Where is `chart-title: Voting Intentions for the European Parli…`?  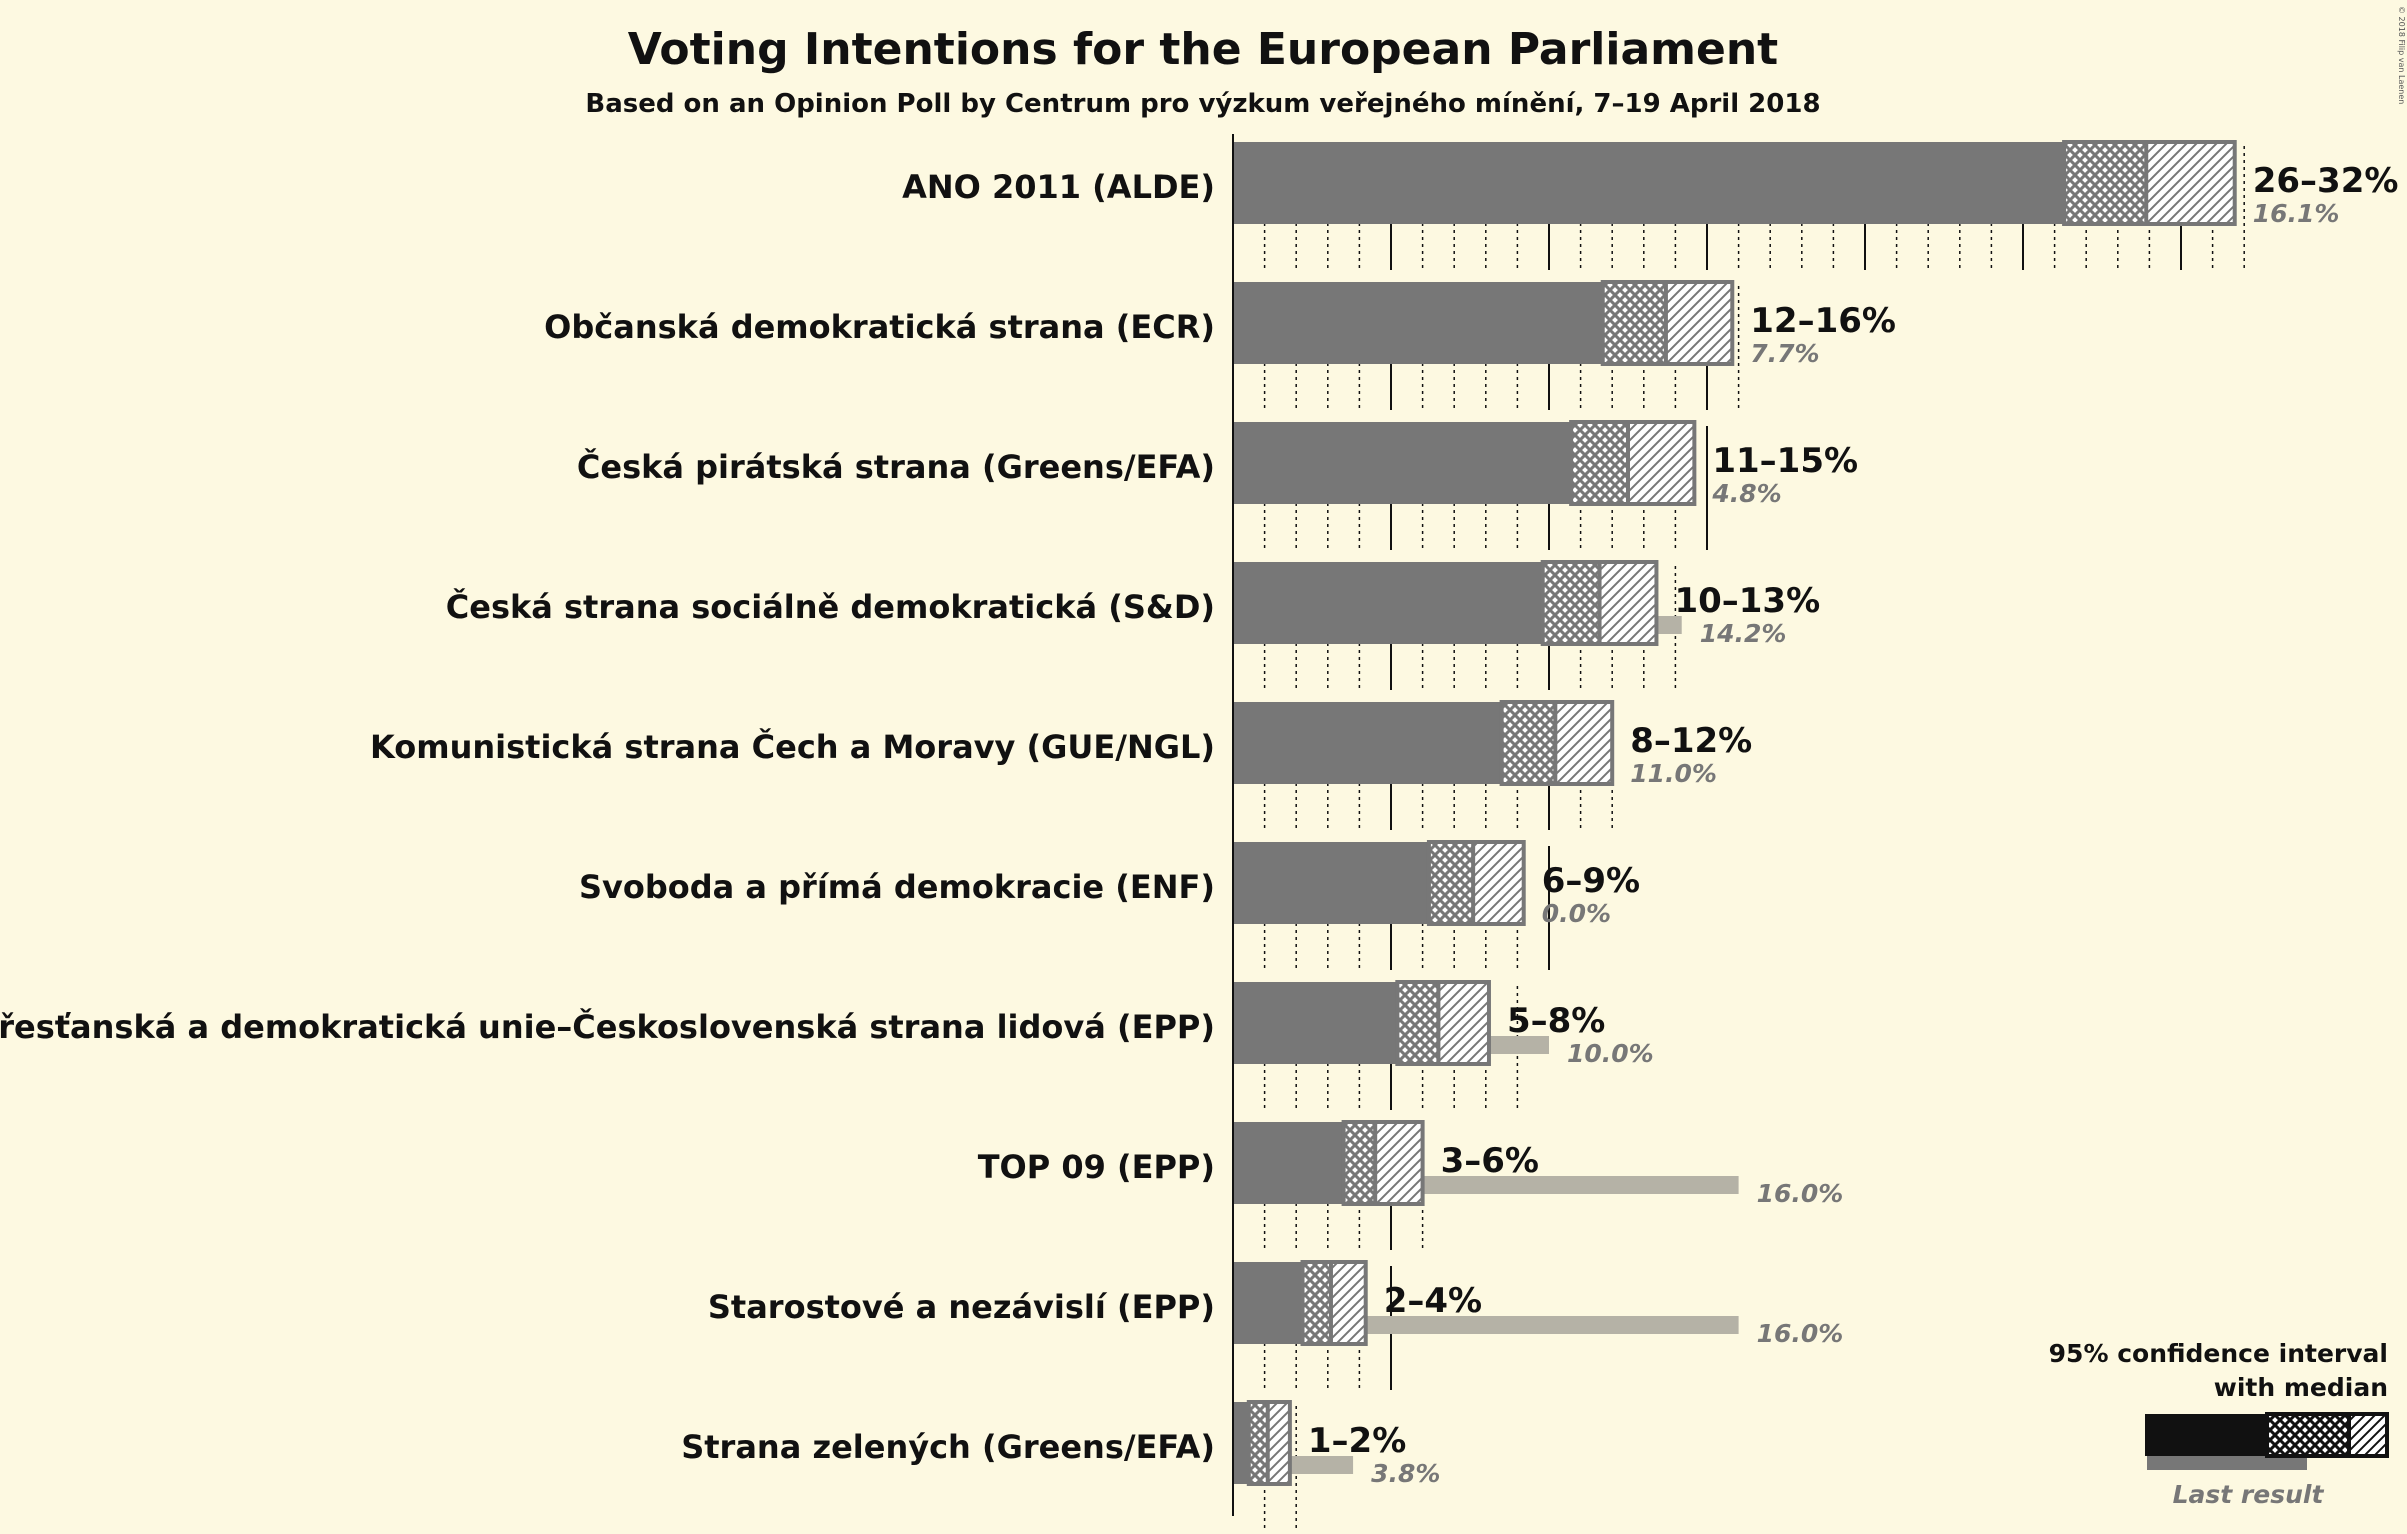 chart-title: Voting Intentions for the European Parli… is located at coordinates (1203, 49).